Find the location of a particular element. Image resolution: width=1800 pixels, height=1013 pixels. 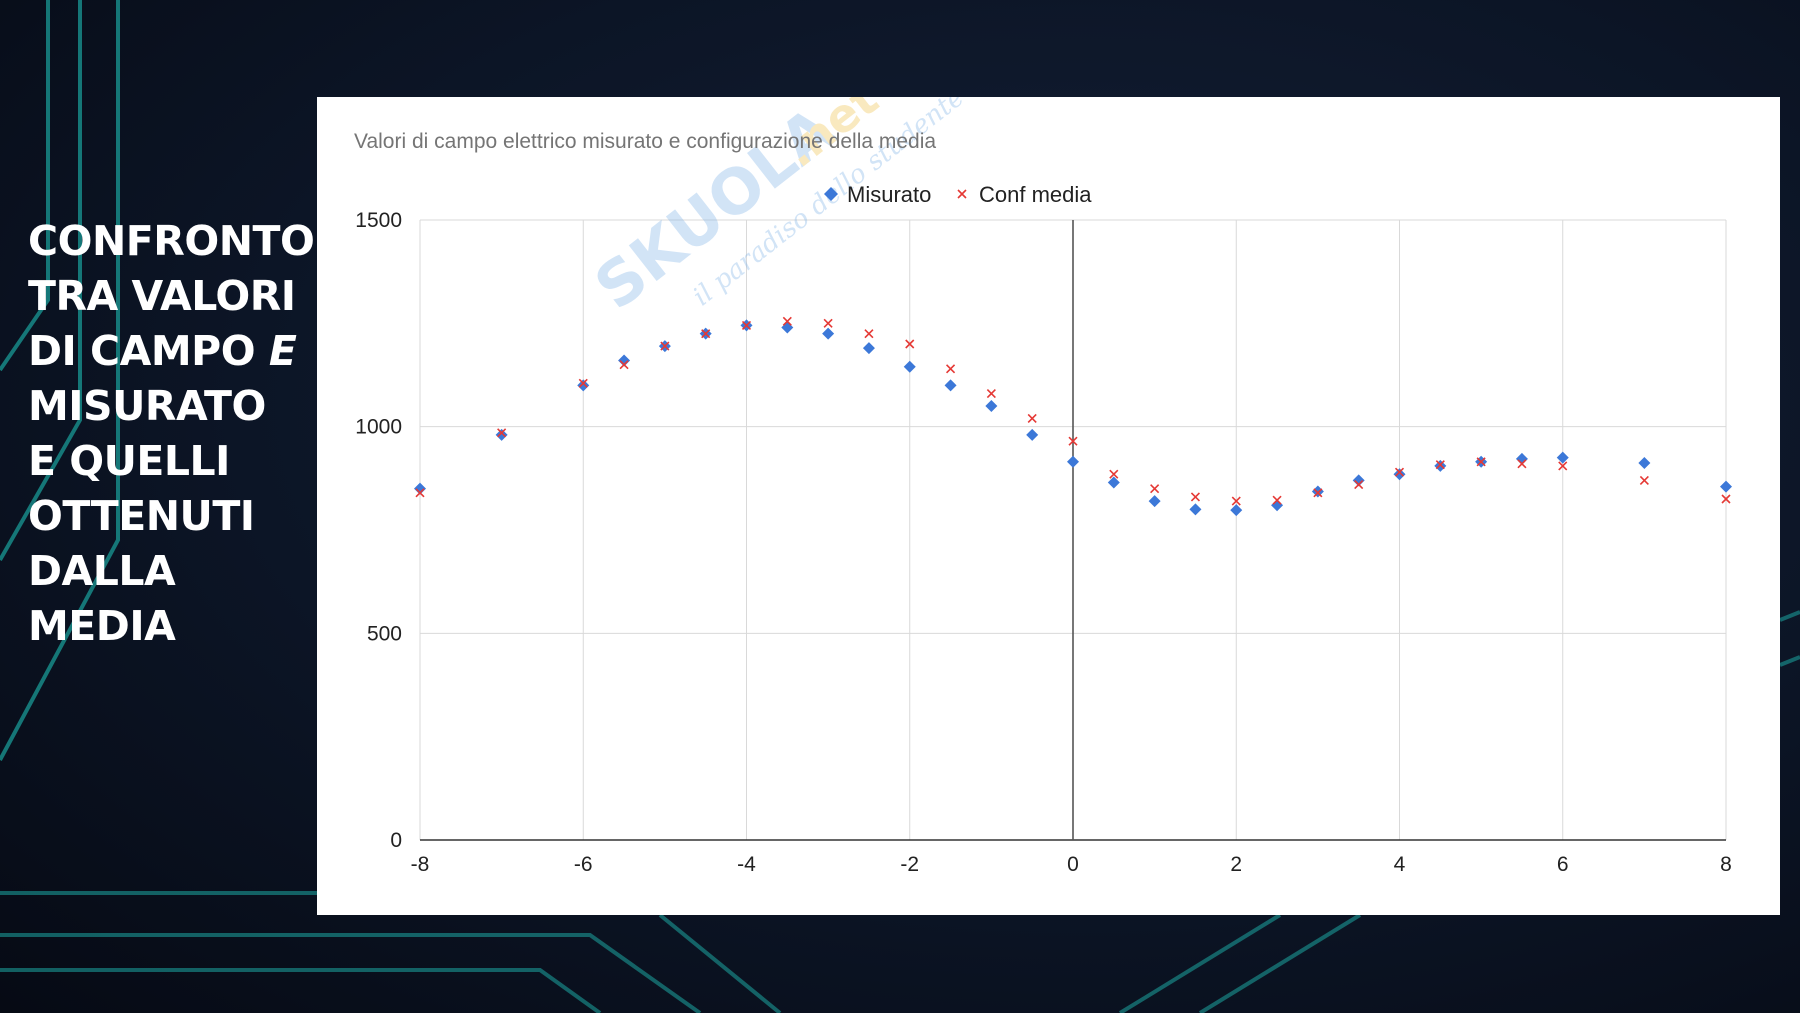

x-tick-label: -4 is located at coordinates (746, 864).